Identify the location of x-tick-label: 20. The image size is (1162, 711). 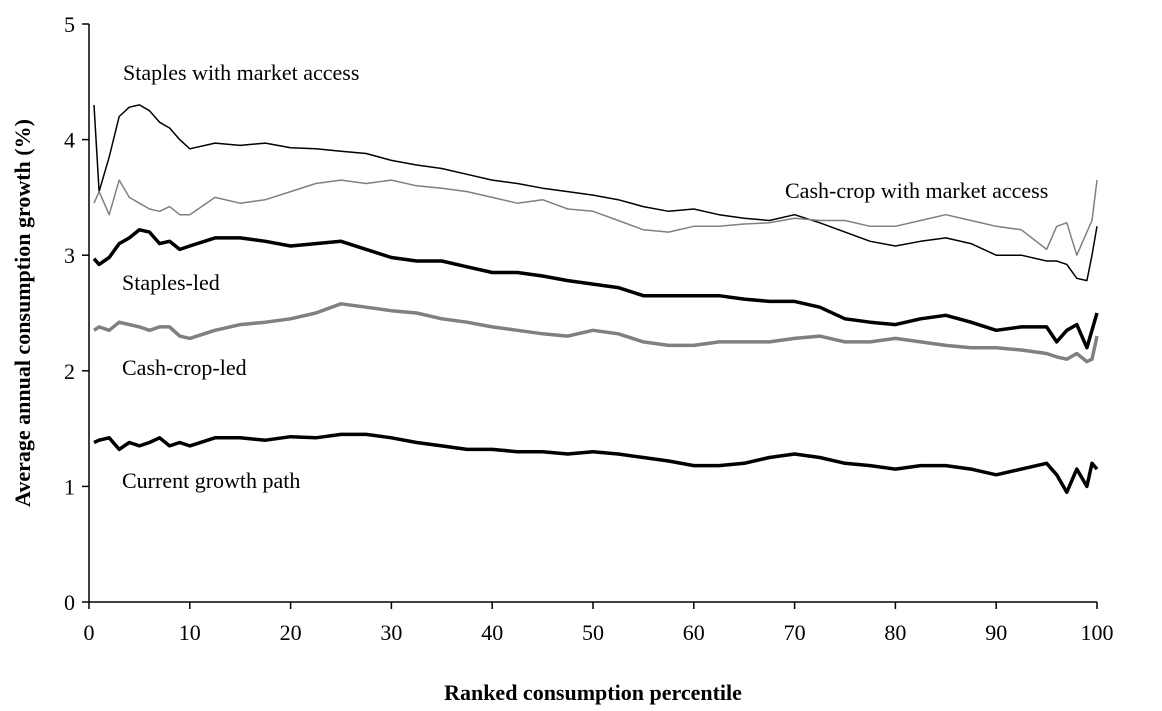
(291, 632).